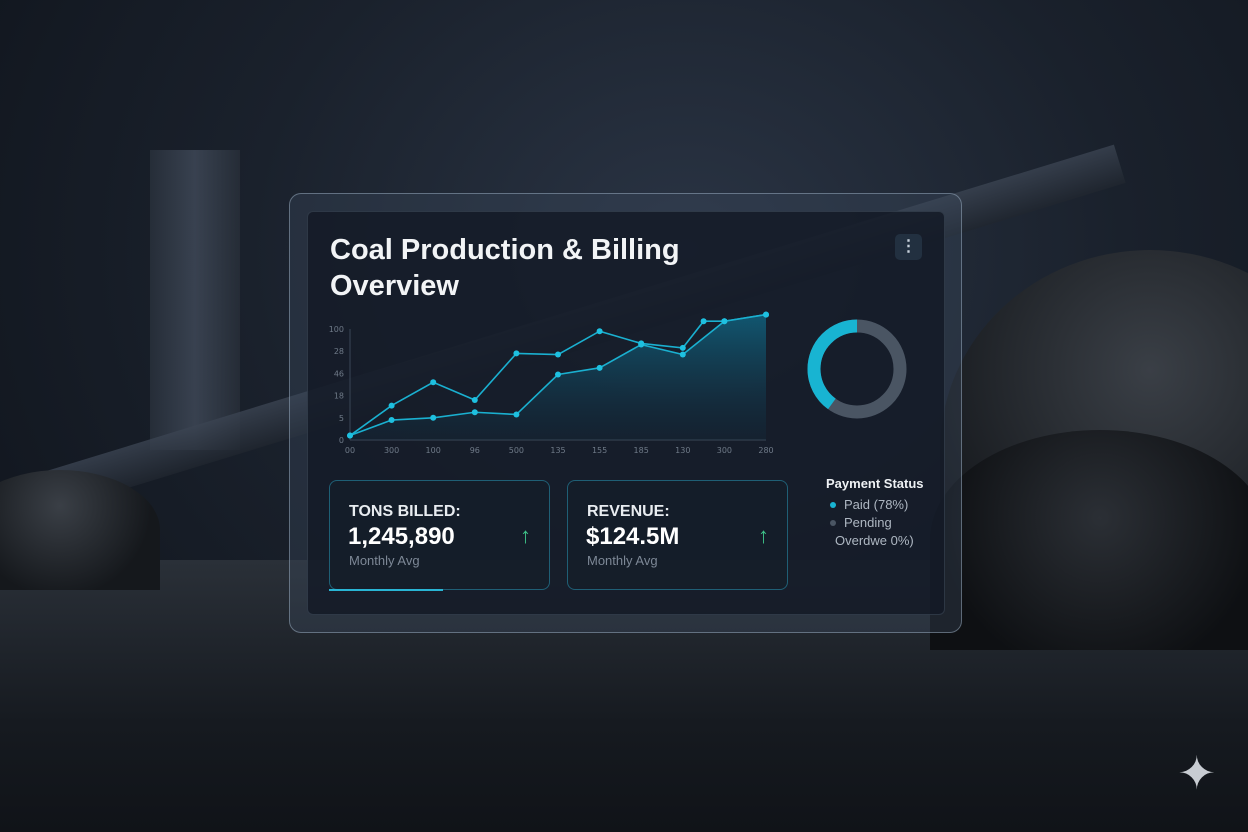 Image resolution: width=1248 pixels, height=832 pixels. Describe the element at coordinates (195, 300) in the screenshot. I see `background-tower` at that location.